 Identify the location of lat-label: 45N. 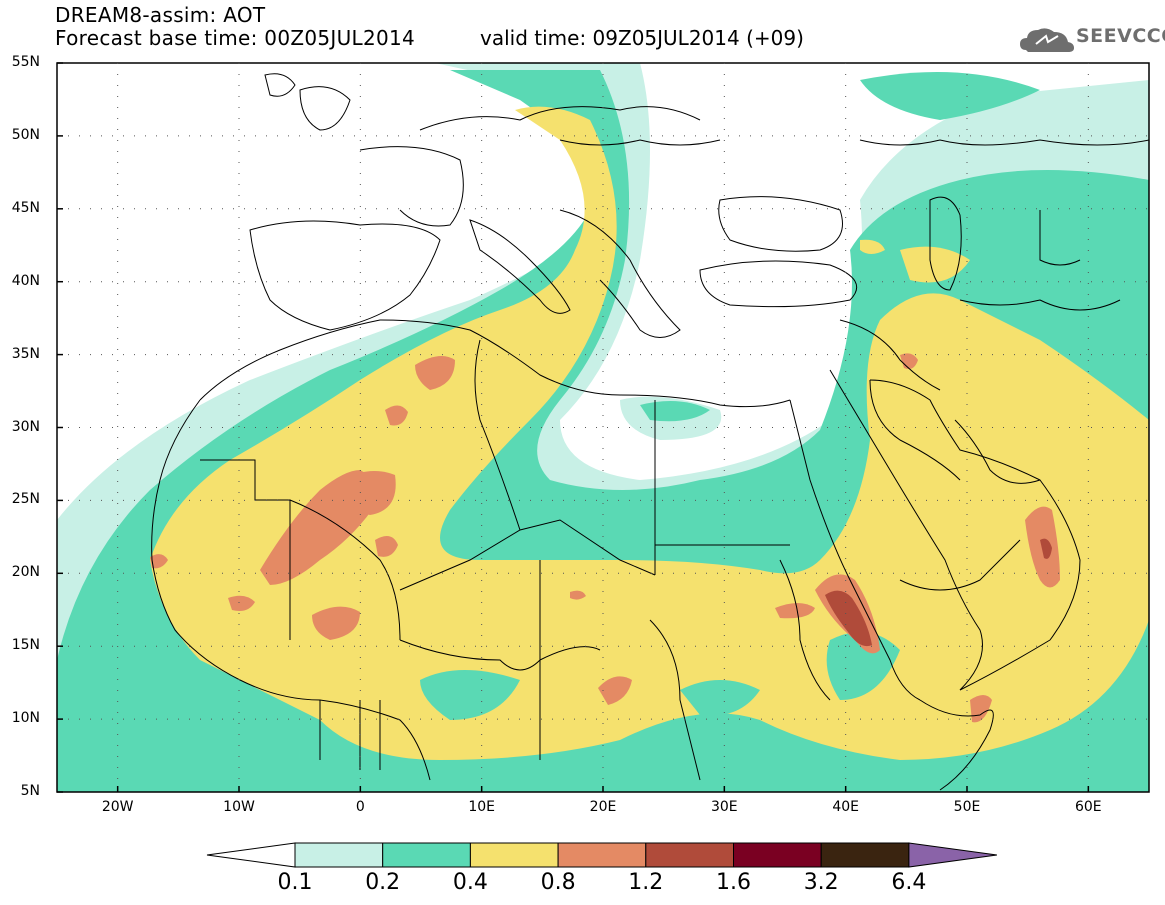
(25, 207).